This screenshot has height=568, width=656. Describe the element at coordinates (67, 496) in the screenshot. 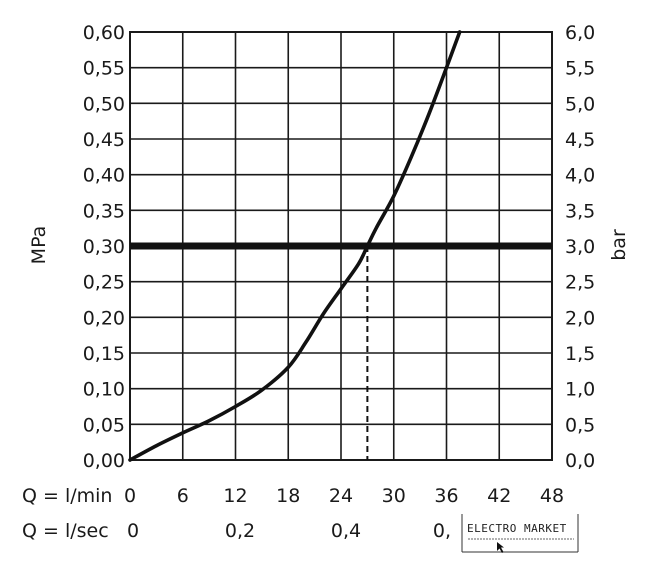

I see `x-axis-lmin-label: Q = l/min` at that location.